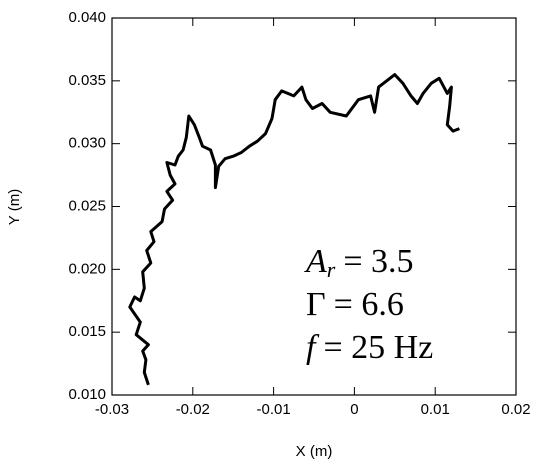 The height and width of the screenshot is (469, 545). What do you see at coordinates (435, 409) in the screenshot?
I see `x-tick-label: 0.01` at bounding box center [435, 409].